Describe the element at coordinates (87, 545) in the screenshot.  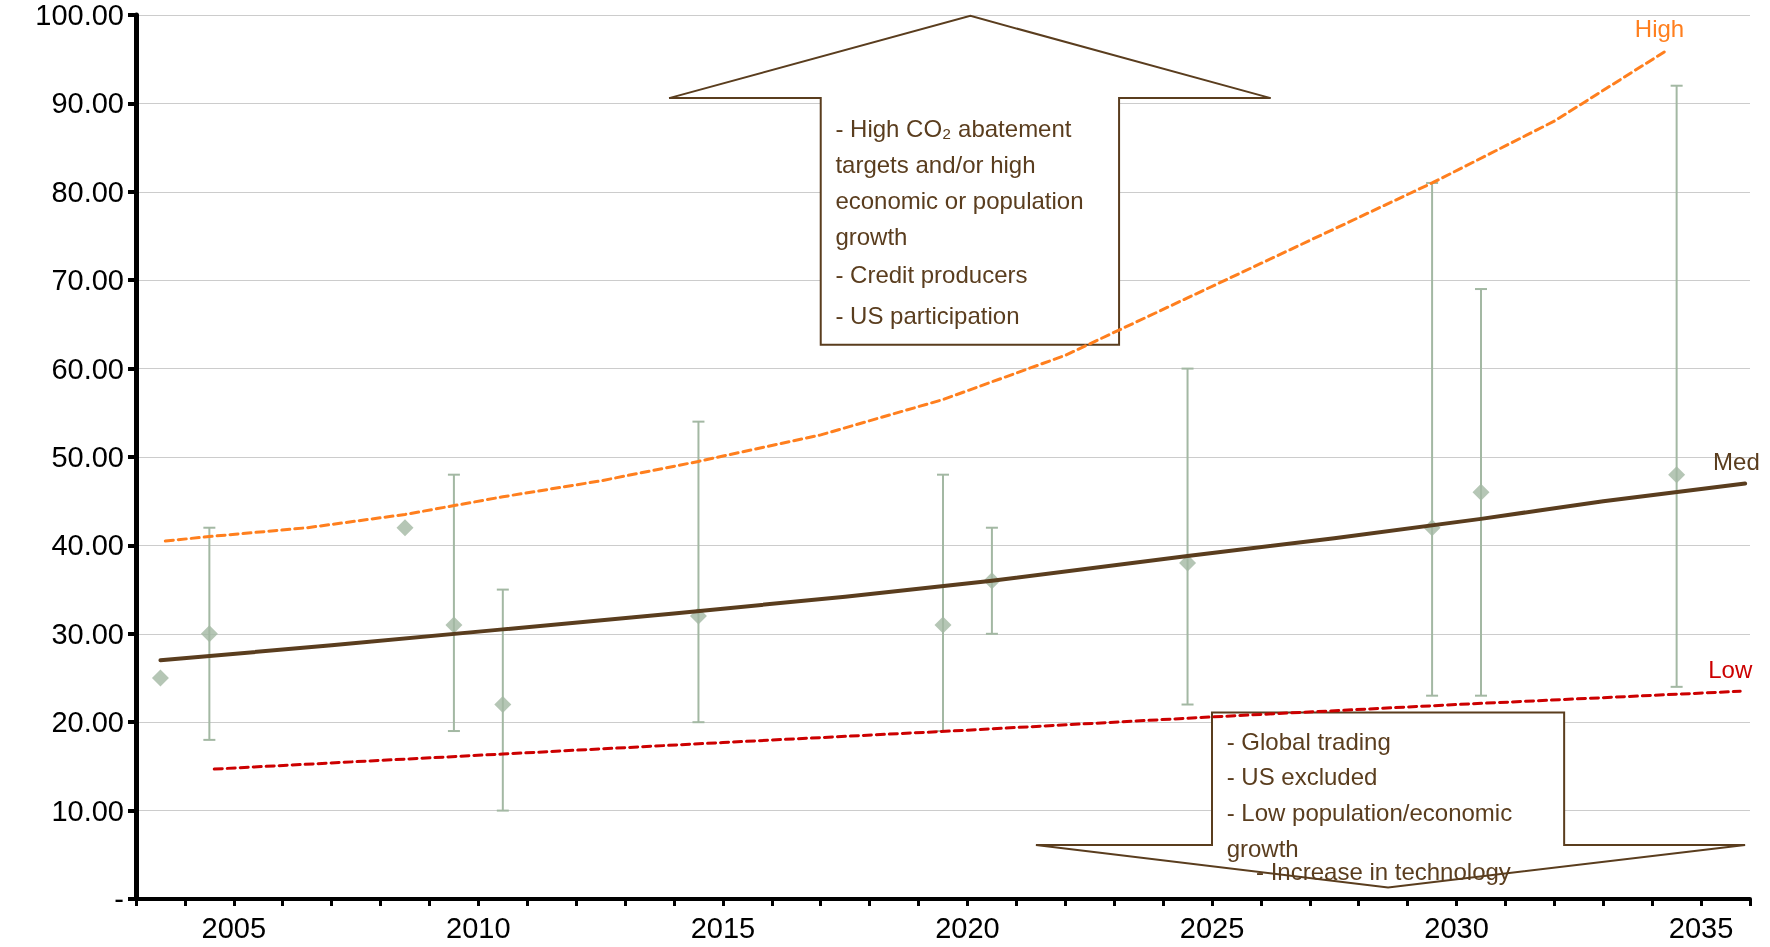
I see `y-tick-label: 40.00` at that location.